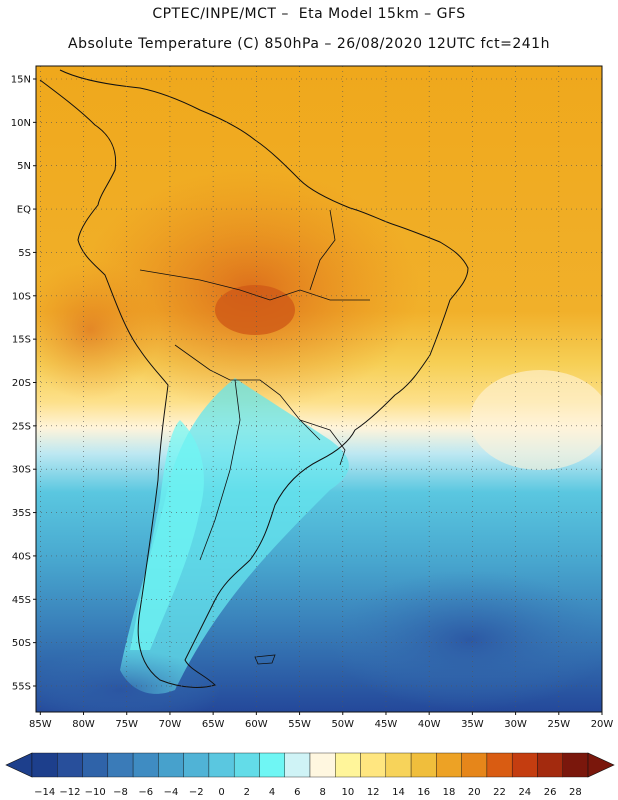 This screenshot has width=618, height=800. Describe the element at coordinates (126, 724) in the screenshot. I see `lon-label: 75W` at that location.